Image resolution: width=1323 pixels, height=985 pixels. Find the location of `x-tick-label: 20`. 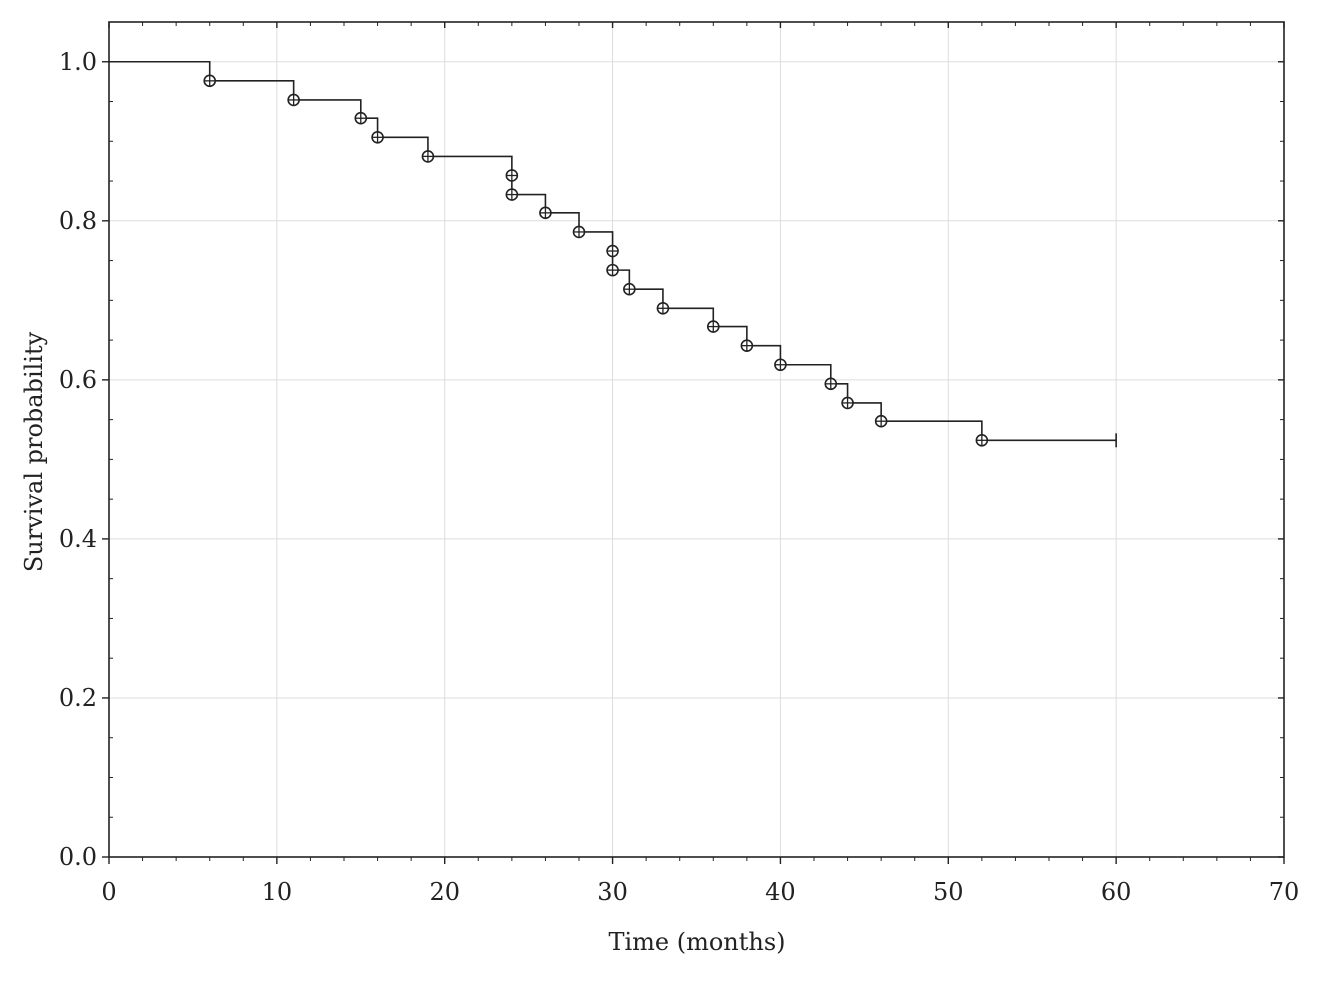

x-tick-label: 20 is located at coordinates (444, 892).